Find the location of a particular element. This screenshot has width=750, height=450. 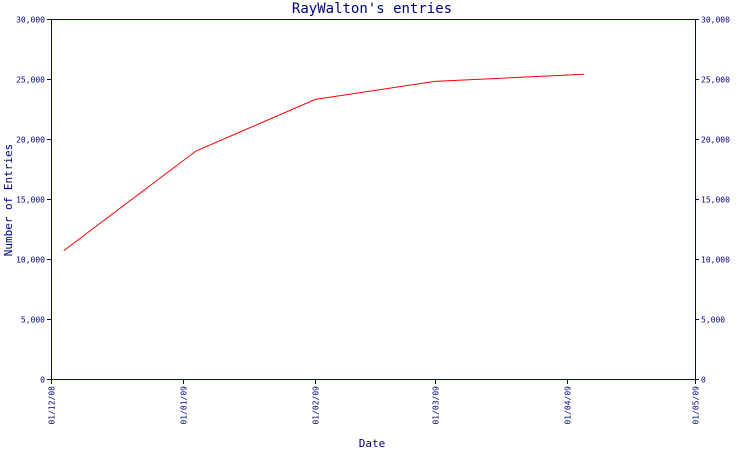

y-tick-label-left: 20,000 is located at coordinates (30, 140).